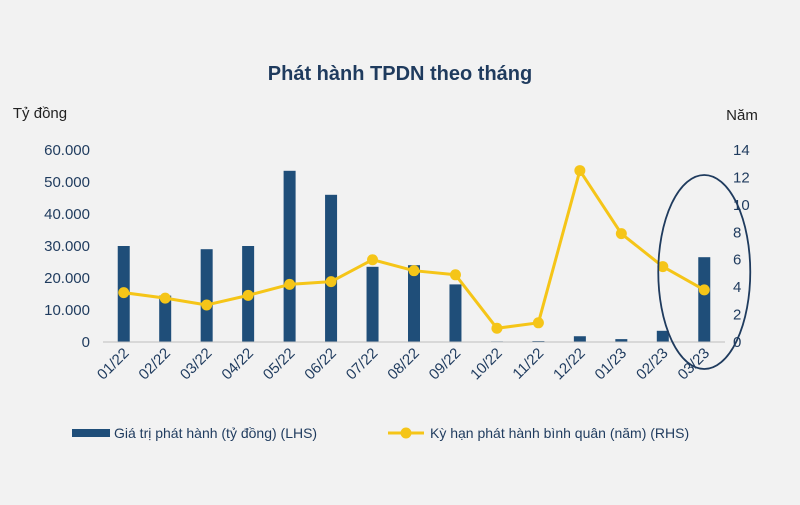  What do you see at coordinates (67, 214) in the screenshot?
I see `left-tick-label: 40.000` at bounding box center [67, 214].